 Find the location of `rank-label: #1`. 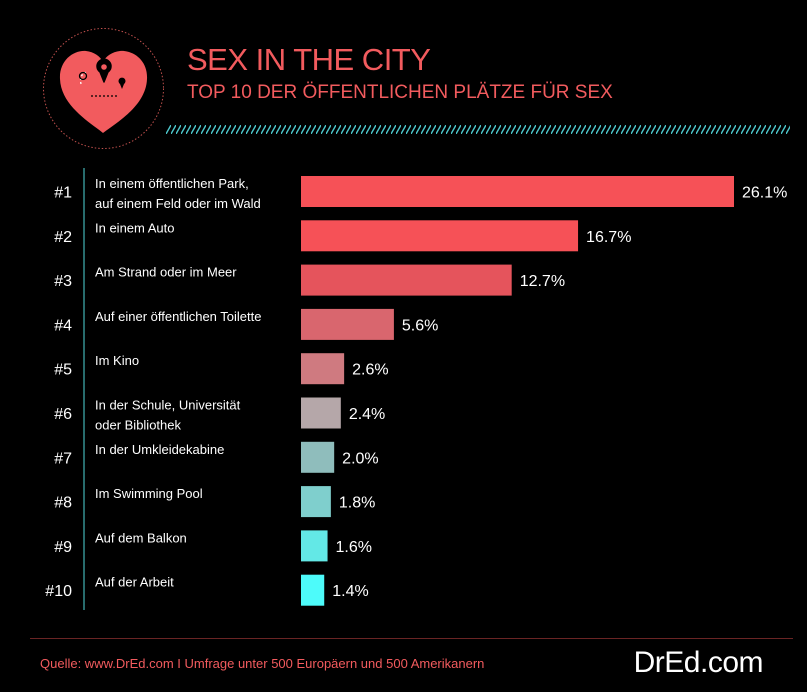

rank-label: #1 is located at coordinates (63, 193).